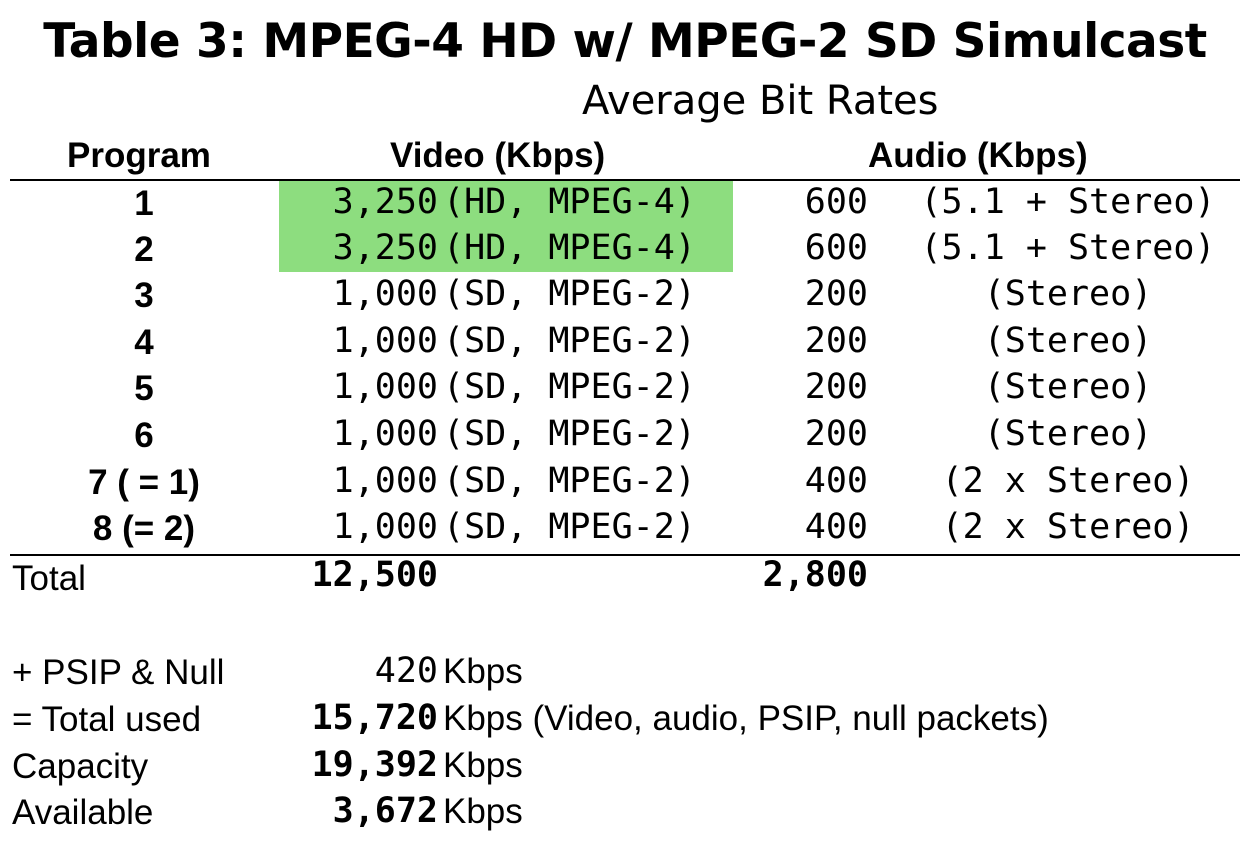 This screenshot has height=852, width=1250. What do you see at coordinates (625, 555) in the screenshot?
I see `total-rule` at bounding box center [625, 555].